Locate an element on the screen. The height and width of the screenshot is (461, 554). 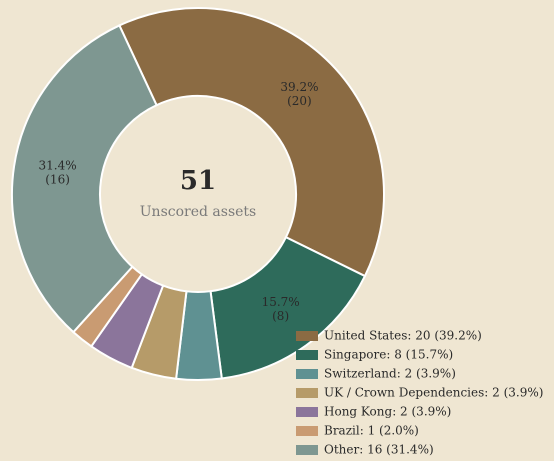
slice-label: (16) is located at coordinates (57, 179).